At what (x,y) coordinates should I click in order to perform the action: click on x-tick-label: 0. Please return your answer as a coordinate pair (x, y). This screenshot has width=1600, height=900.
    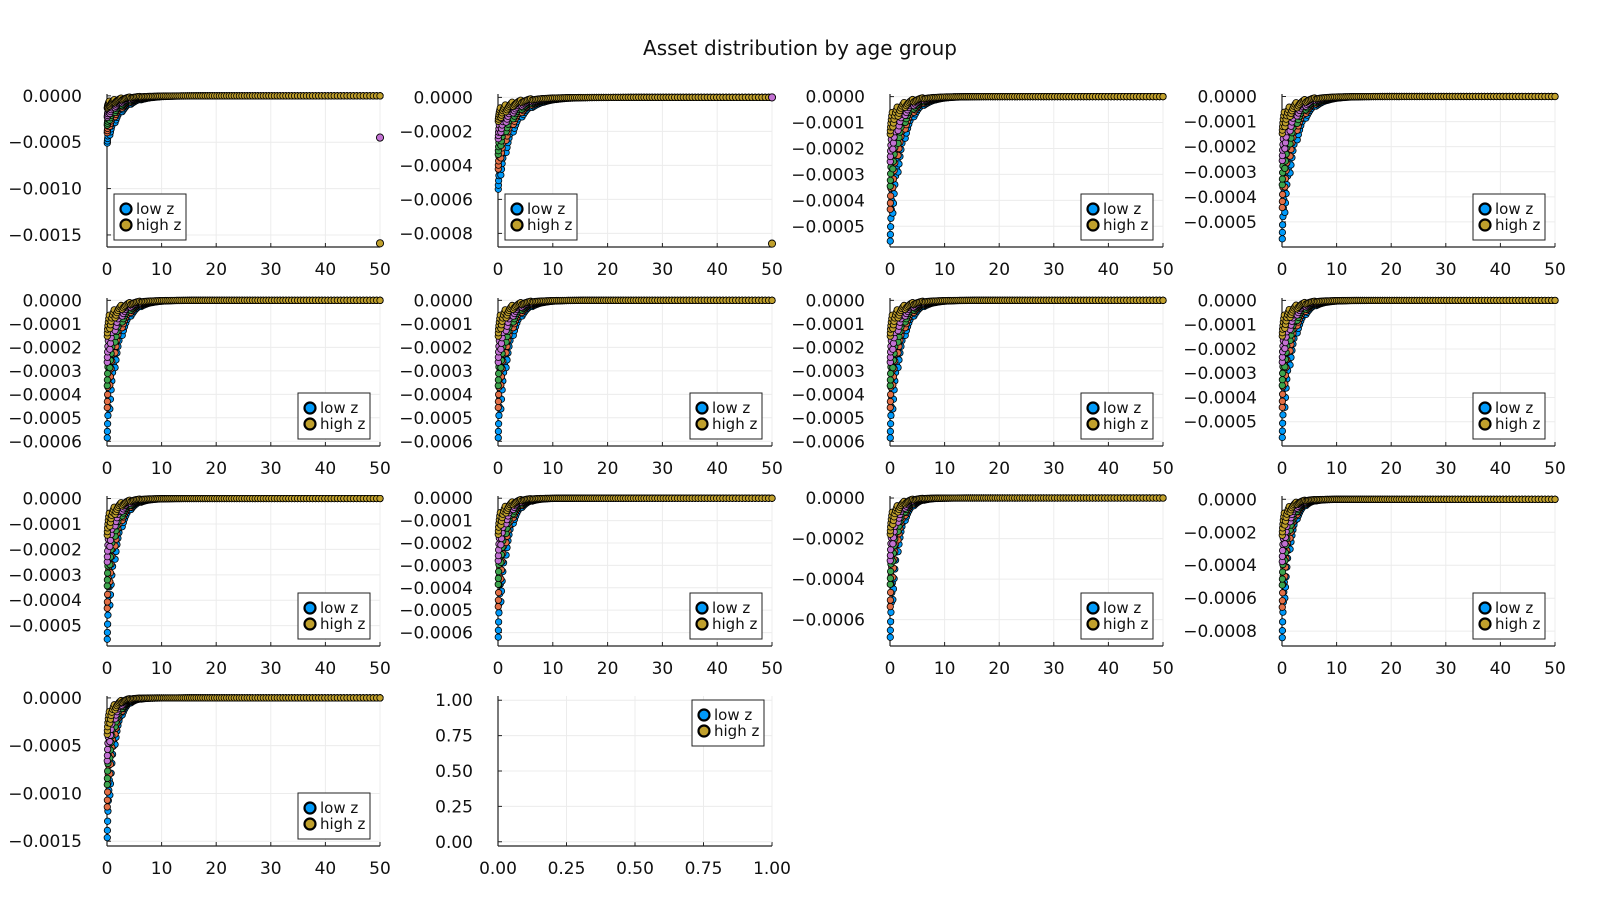
    Looking at the image, I should click on (1282, 270).